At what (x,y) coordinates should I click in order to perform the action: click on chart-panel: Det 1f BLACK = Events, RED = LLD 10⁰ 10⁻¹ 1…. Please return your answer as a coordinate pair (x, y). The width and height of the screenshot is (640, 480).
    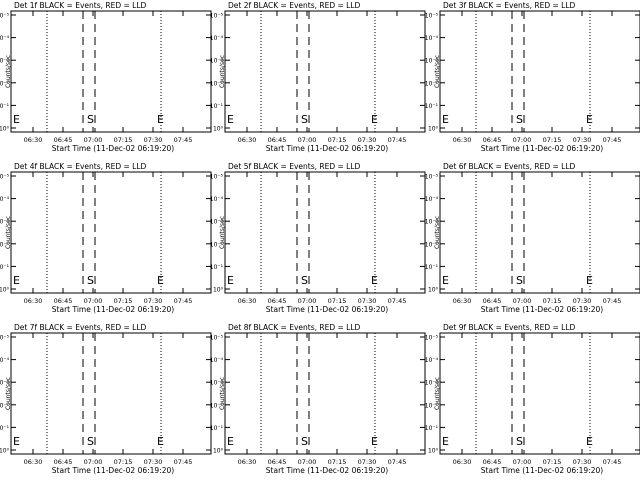
    Looking at the image, I should click on (106, 77).